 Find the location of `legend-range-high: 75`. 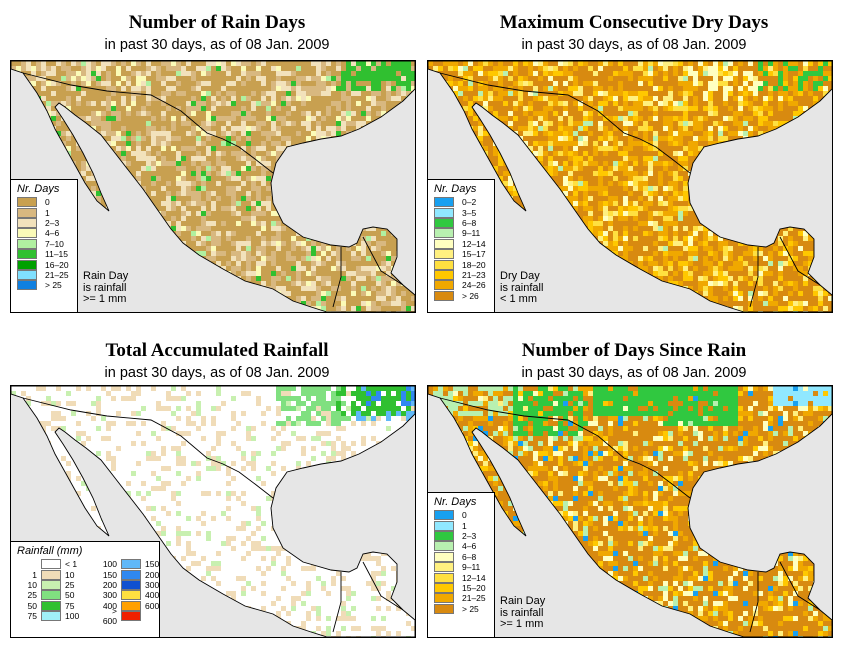

legend-range-high: 75 is located at coordinates (70, 605).